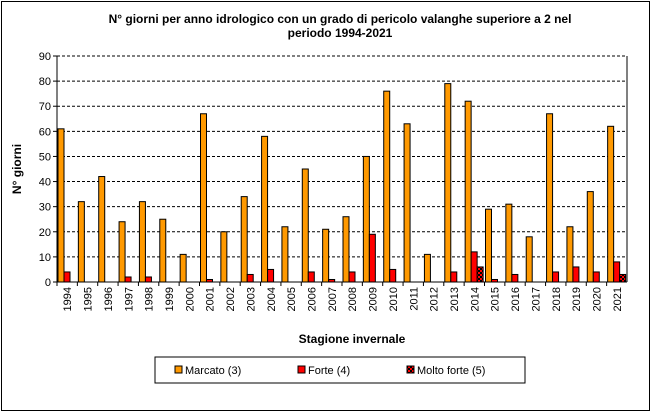 This screenshot has height=414, width=653. I want to click on x-tick-label: 1994, so click(68, 299).